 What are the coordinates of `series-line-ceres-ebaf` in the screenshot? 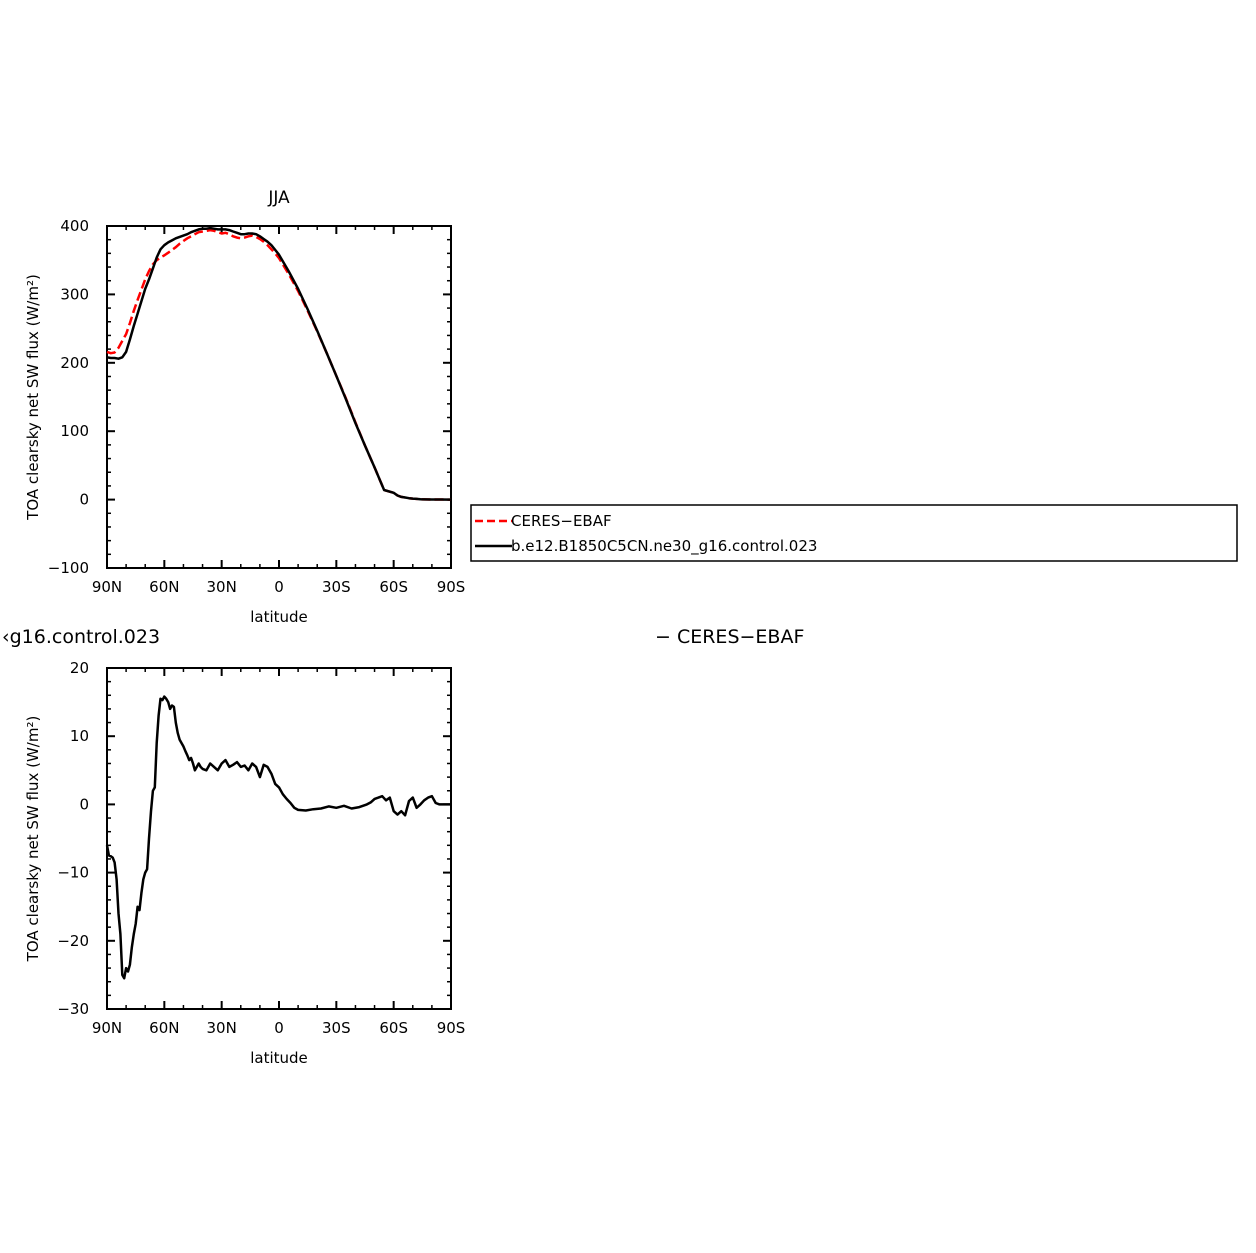 It's located at (279, 364).